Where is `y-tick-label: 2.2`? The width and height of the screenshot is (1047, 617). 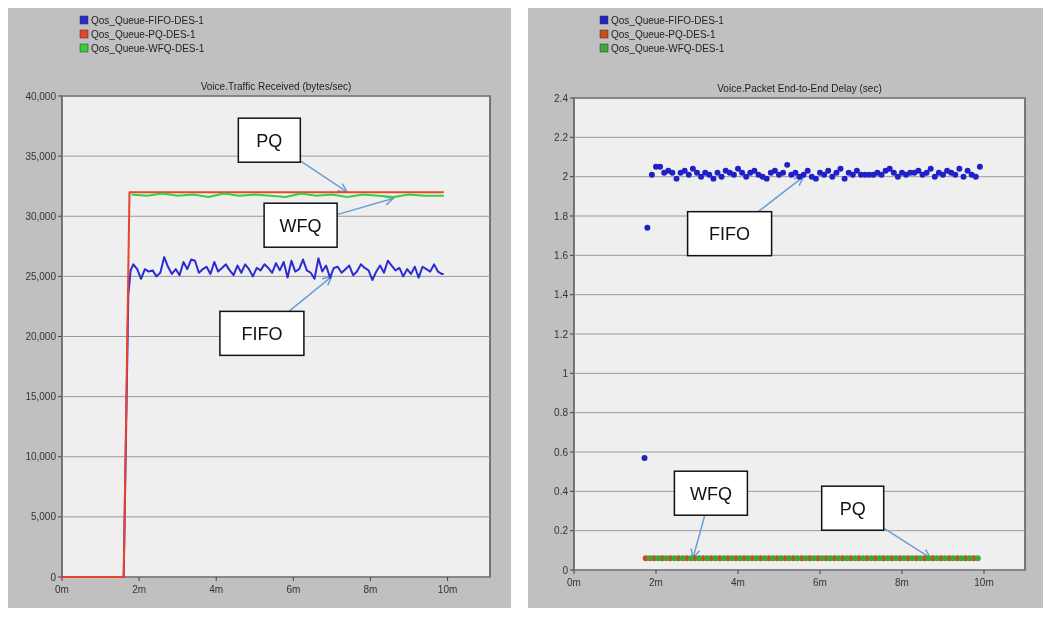
y-tick-label: 2.2 is located at coordinates (561, 137).